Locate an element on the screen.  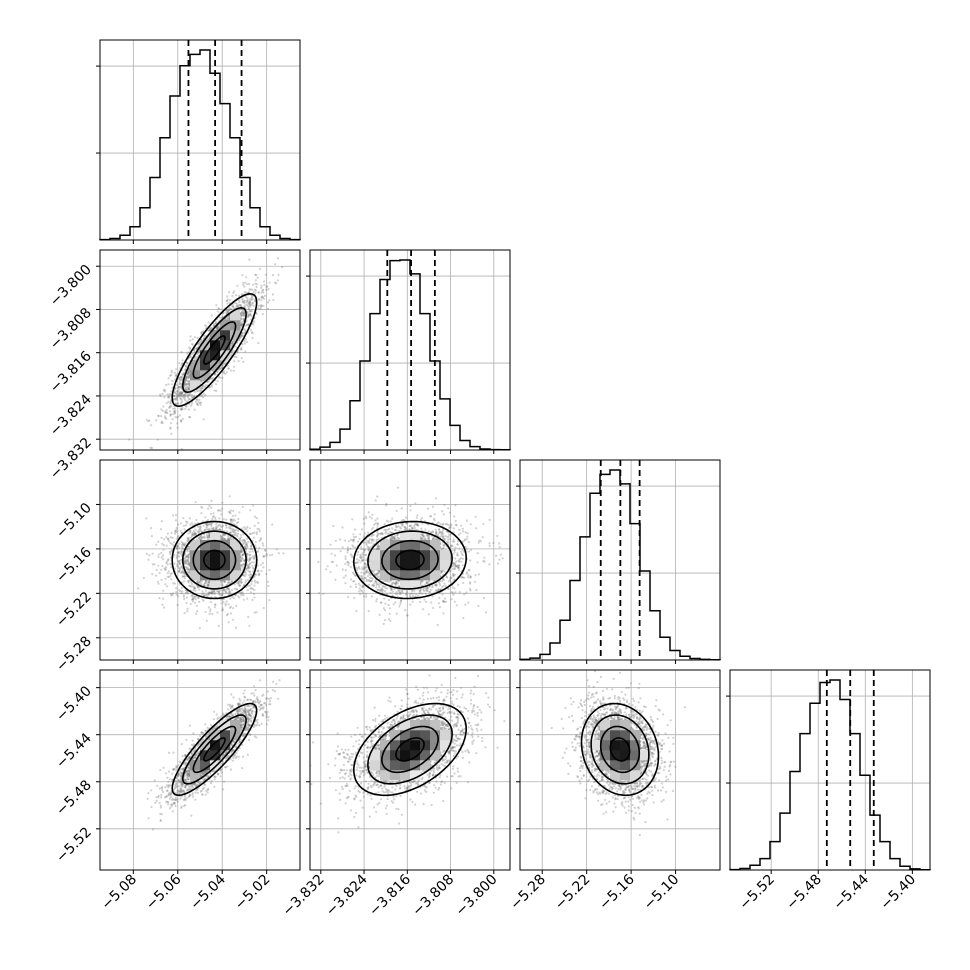
density-cell is located at coordinates (225, 335).